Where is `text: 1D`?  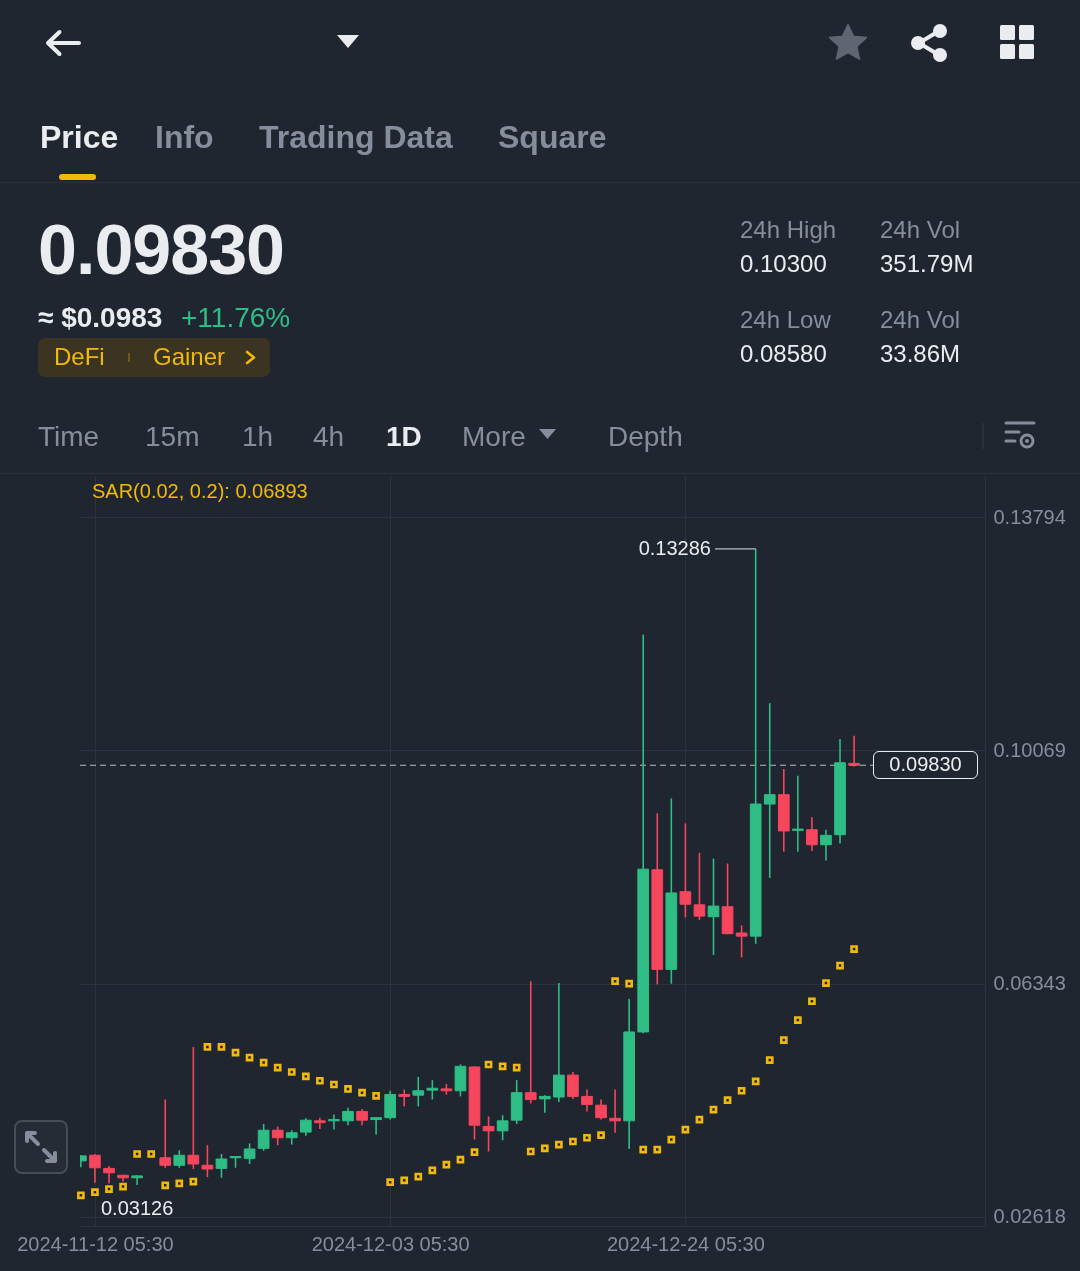 text: 1D is located at coordinates (404, 437).